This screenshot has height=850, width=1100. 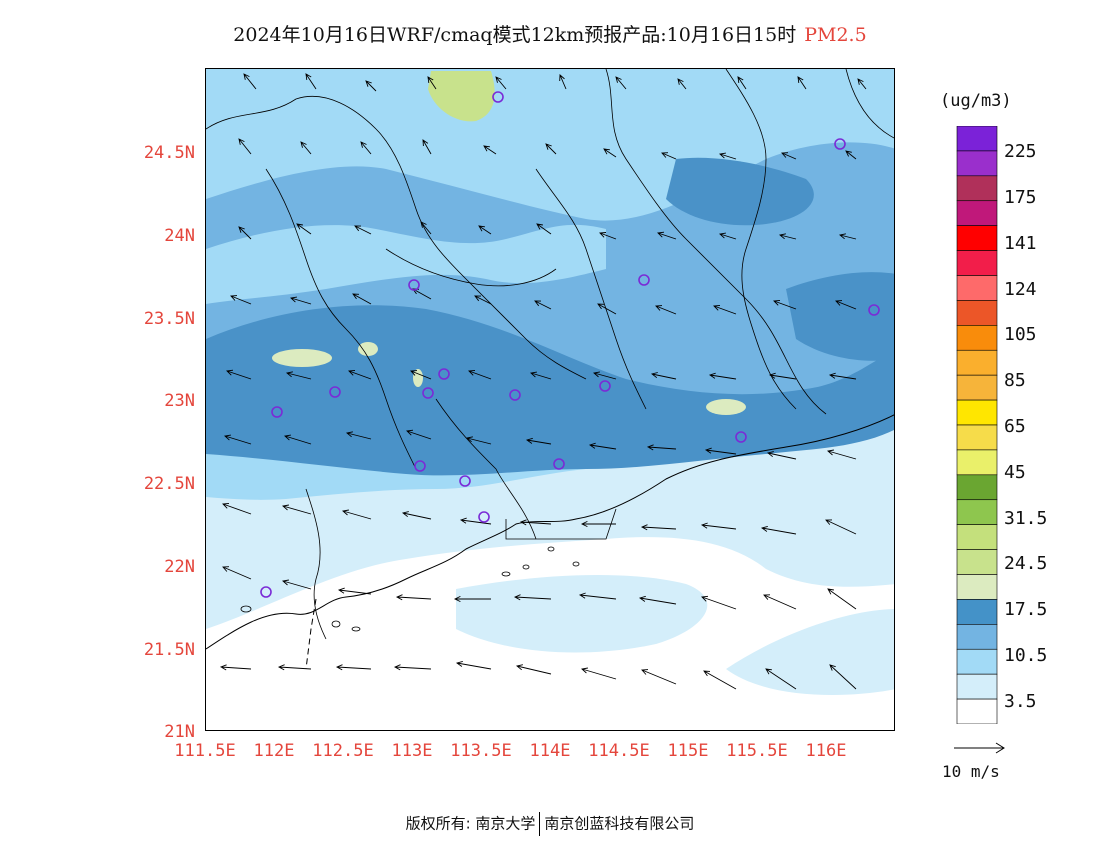 I want to click on hotspot-east, so click(x=840, y=316).